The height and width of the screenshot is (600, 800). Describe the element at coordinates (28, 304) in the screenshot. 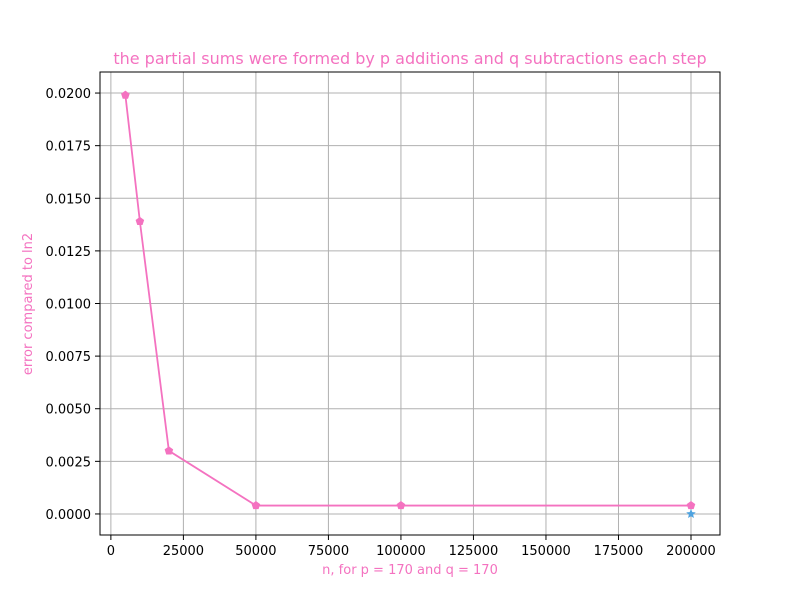

I see `y-axis-label: error compared to ln2` at that location.